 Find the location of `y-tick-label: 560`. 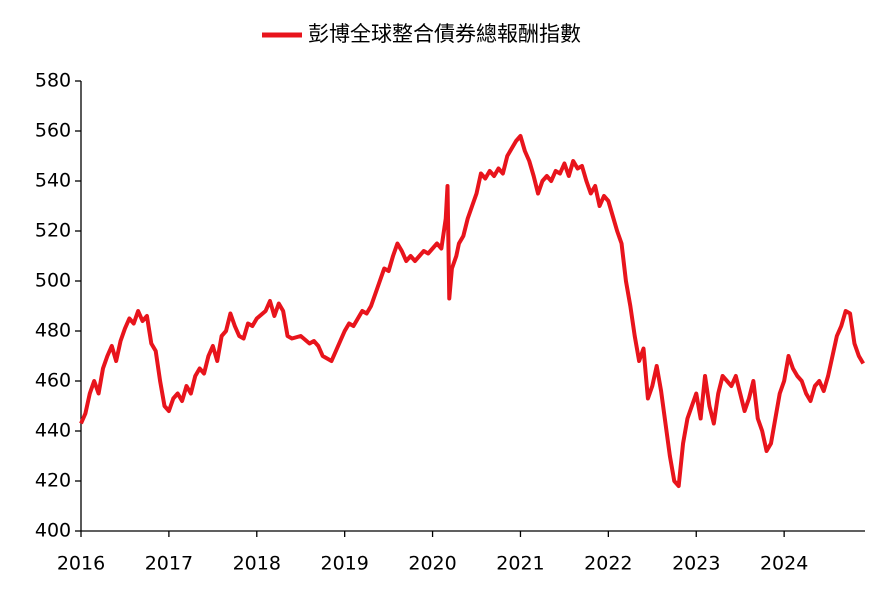

y-tick-label: 560 is located at coordinates (53, 131).